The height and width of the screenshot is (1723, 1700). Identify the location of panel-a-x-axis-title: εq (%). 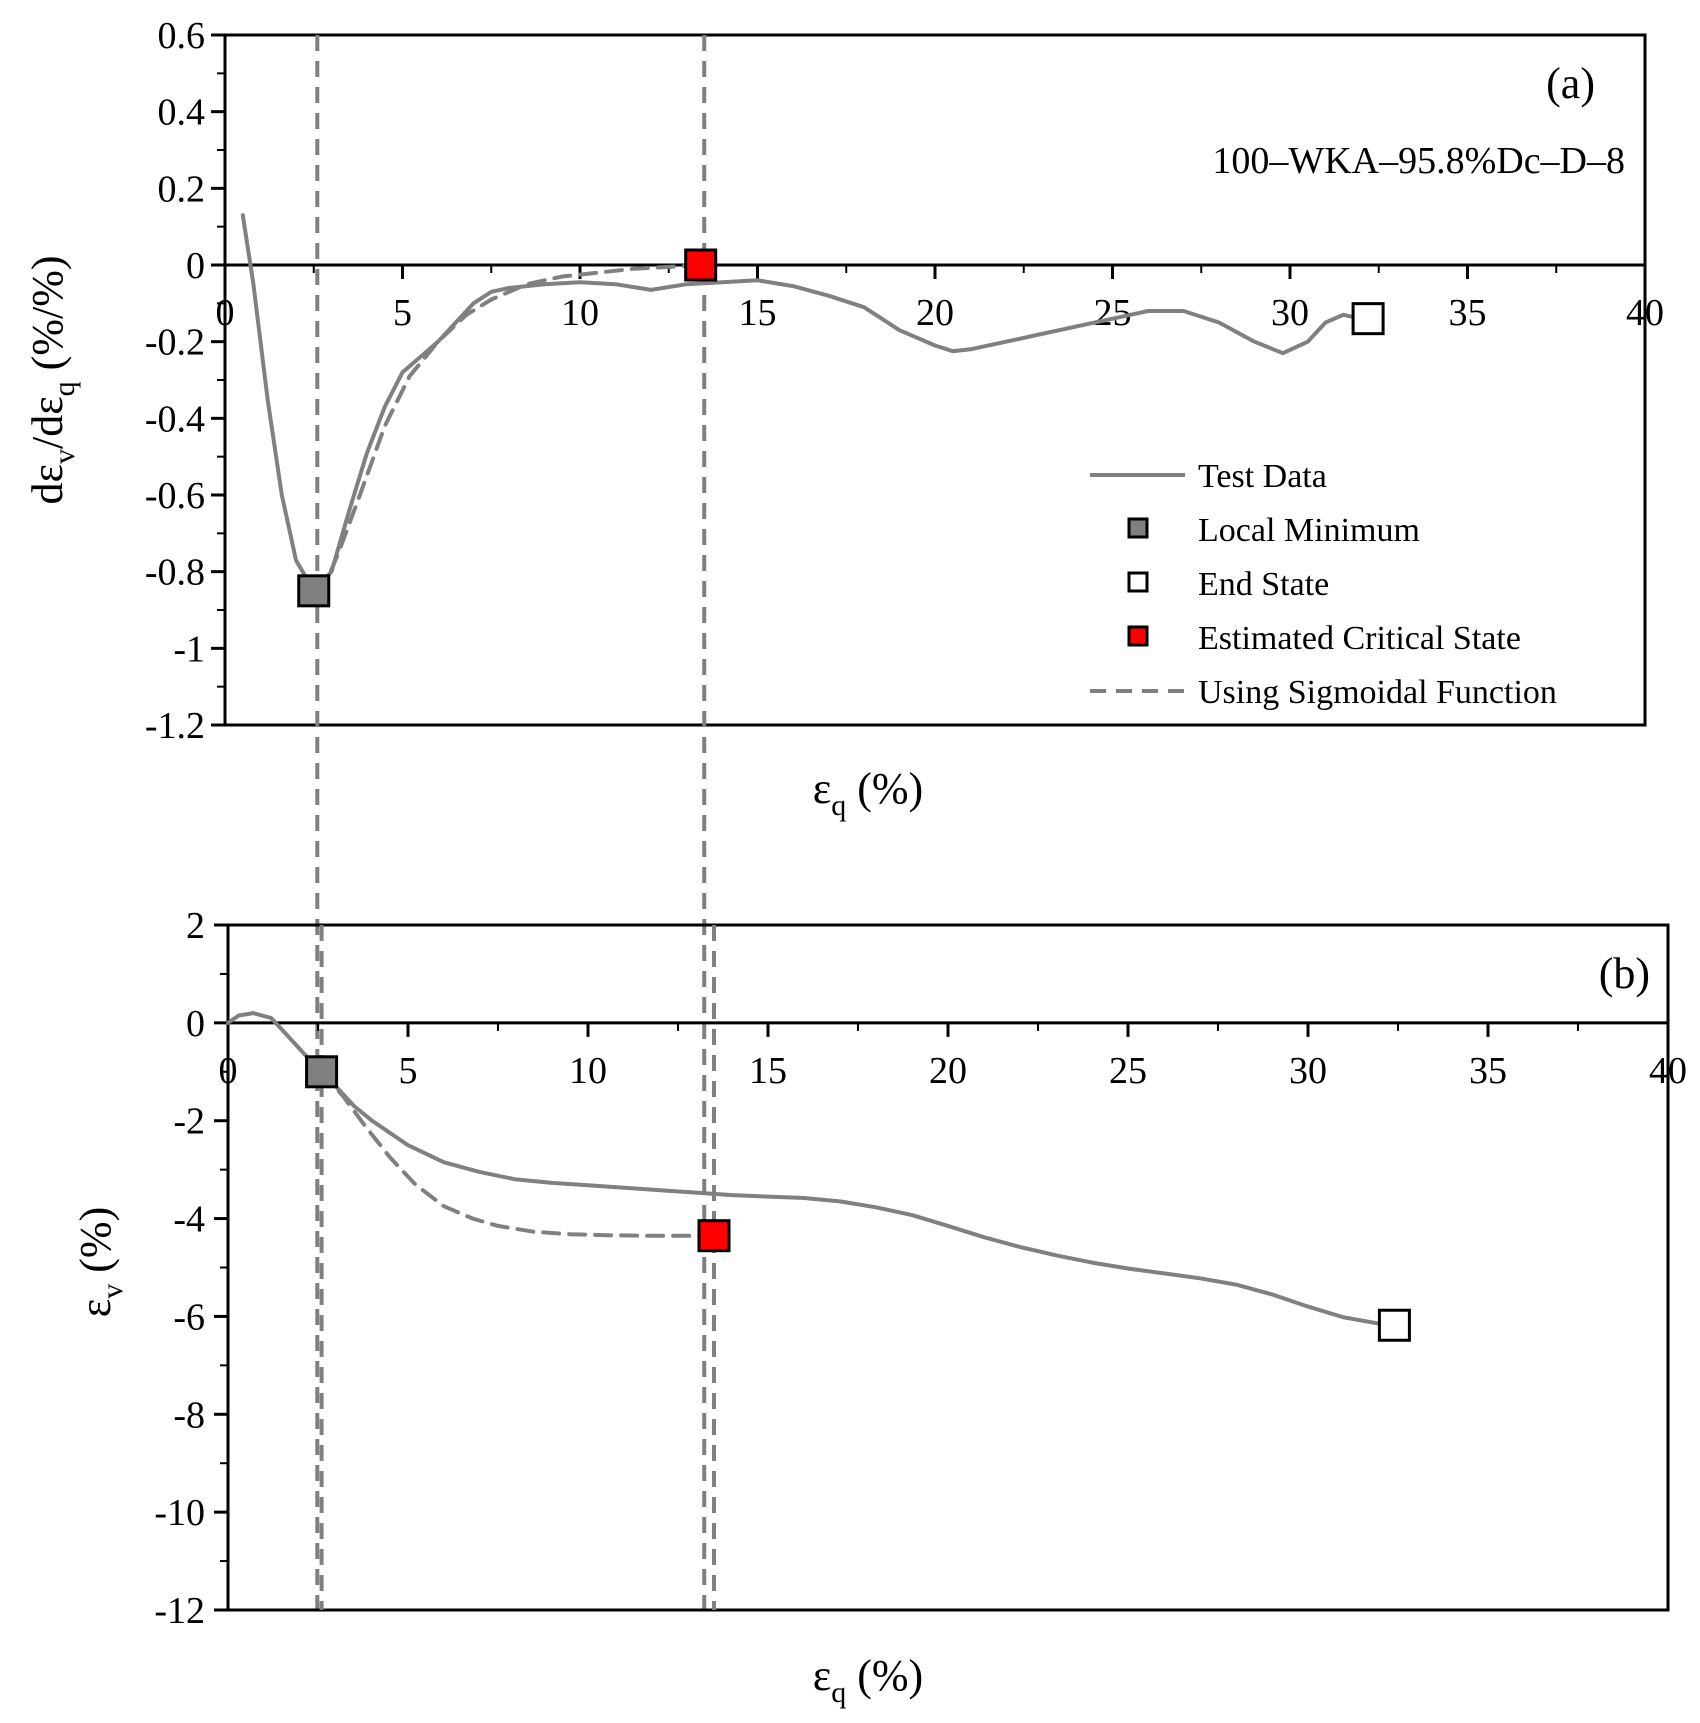
(868, 793).